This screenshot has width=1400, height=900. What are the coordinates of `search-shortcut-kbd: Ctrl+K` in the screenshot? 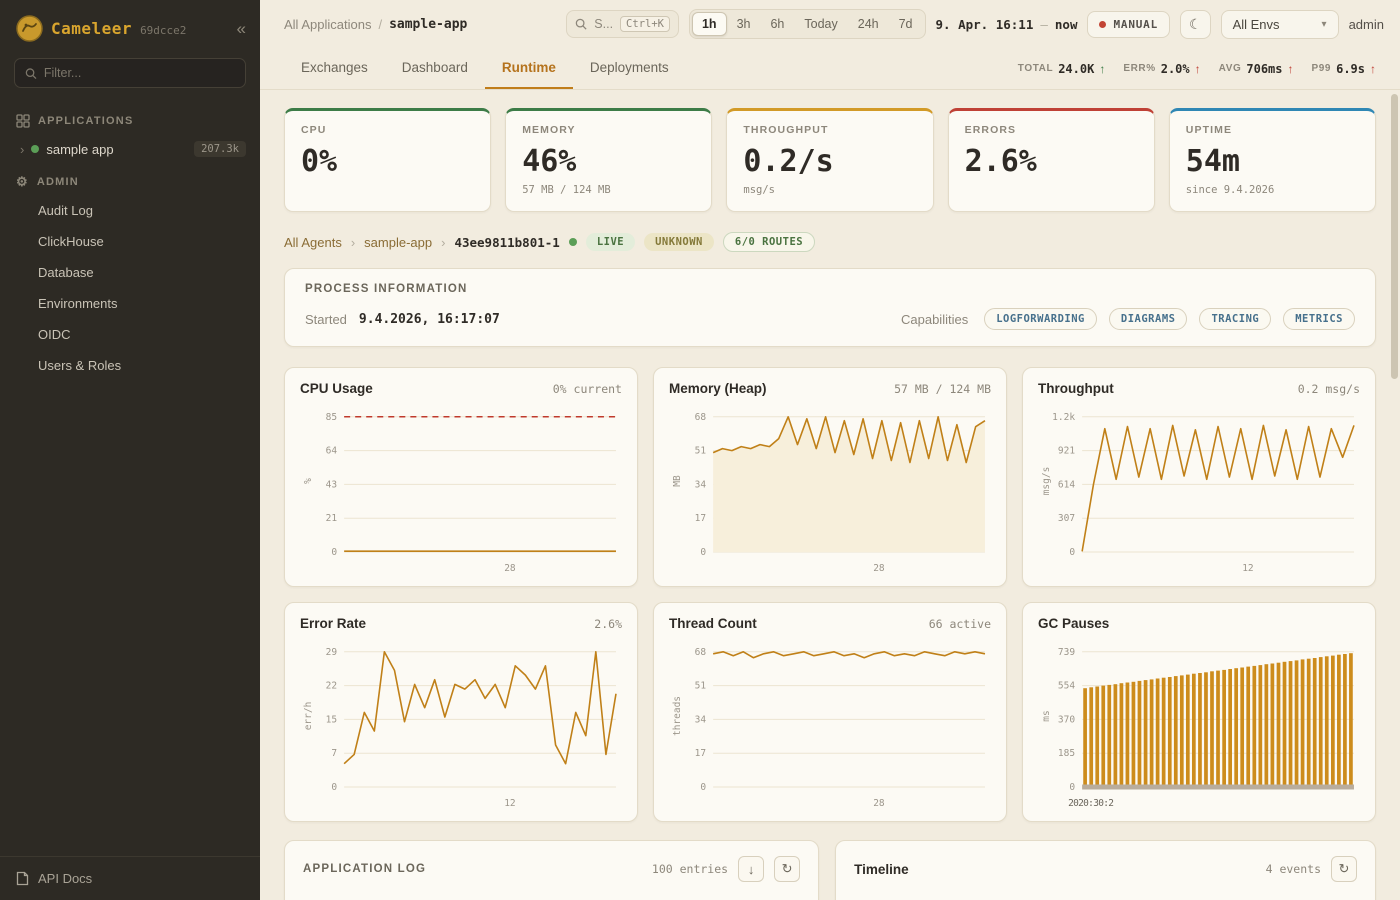 It's located at (645, 24).